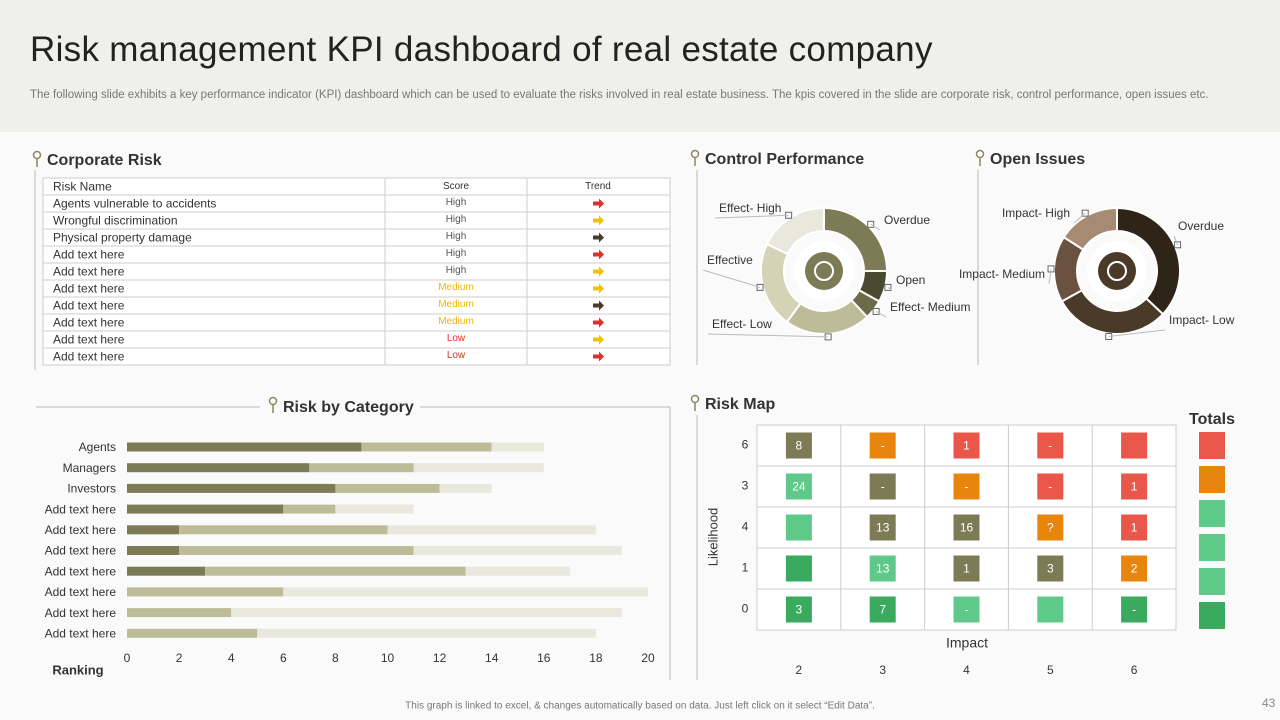 The height and width of the screenshot is (720, 1280). What do you see at coordinates (799, 487) in the screenshot?
I see `risk-cell-label: 24` at bounding box center [799, 487].